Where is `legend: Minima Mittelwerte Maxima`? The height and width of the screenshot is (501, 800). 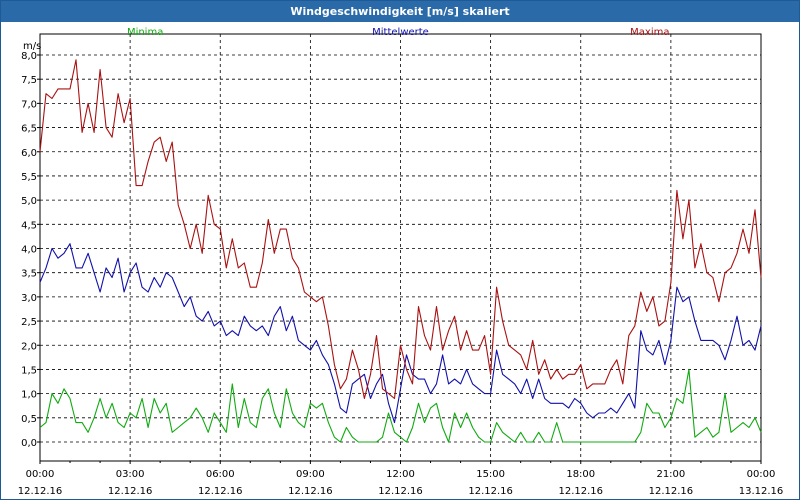 legend: Minima Mittelwerte Maxima is located at coordinates (398, 32).